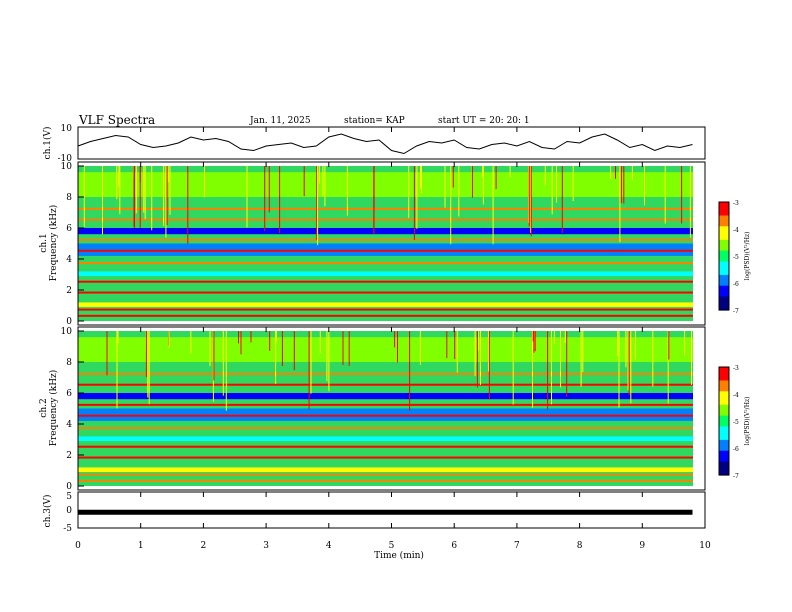 Image resolution: width=792 pixels, height=612 pixels. I want to click on ch2-colorbar: -3 -4 -5 -6 -7 log(PSD)(V²/Hz), so click(734, 422).